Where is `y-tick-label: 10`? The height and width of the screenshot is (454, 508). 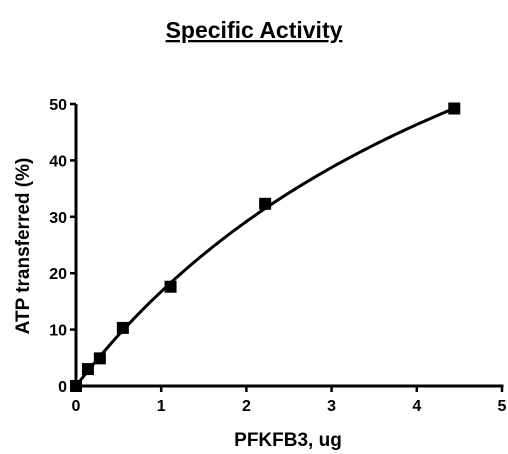 y-tick-label: 10 is located at coordinates (58, 331).